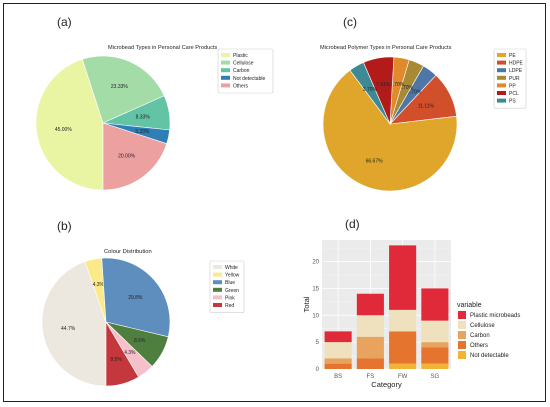 The width and height of the screenshot is (550, 407). I want to click on bar-bs-others, so click(338, 366).